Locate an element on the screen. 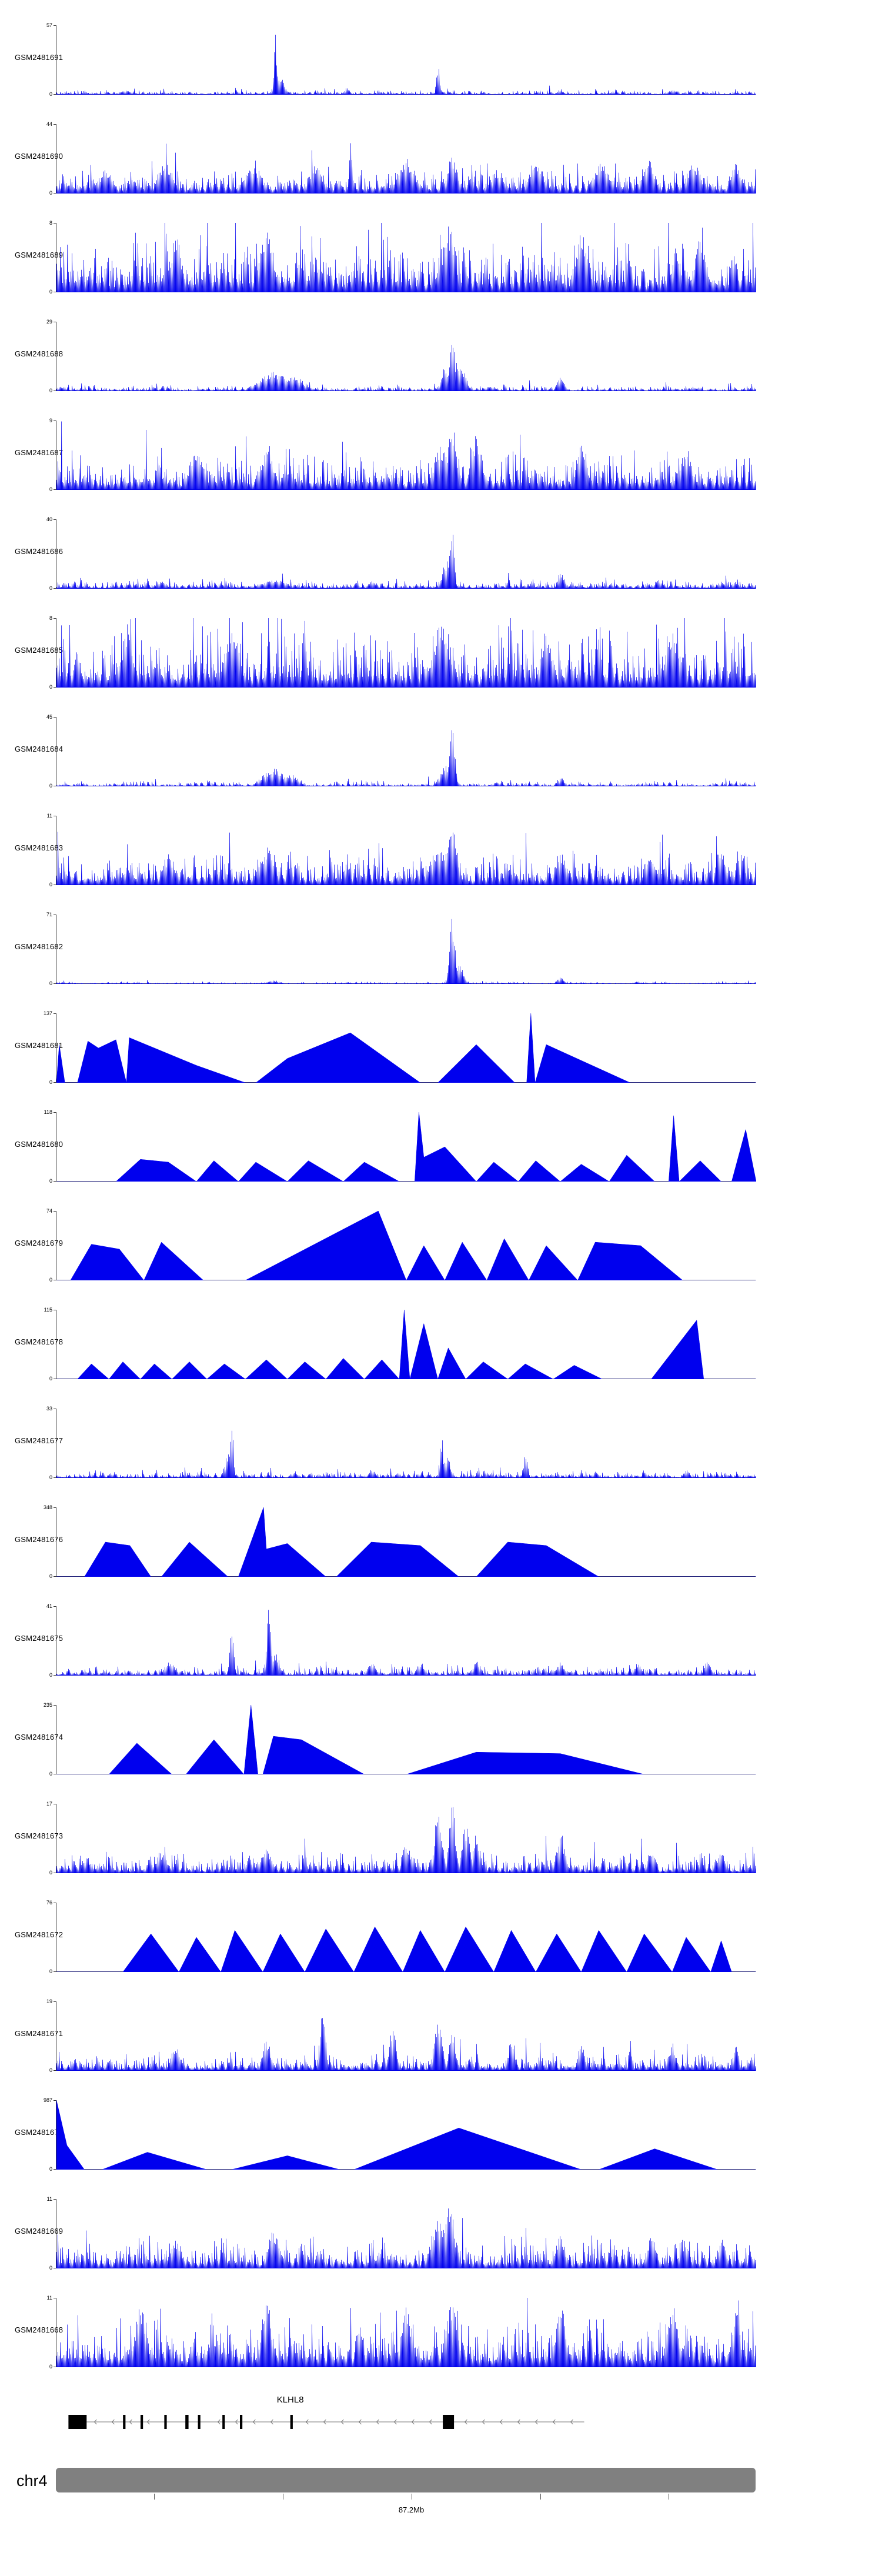  track-ymax-label: 33 is located at coordinates (49, 1409).